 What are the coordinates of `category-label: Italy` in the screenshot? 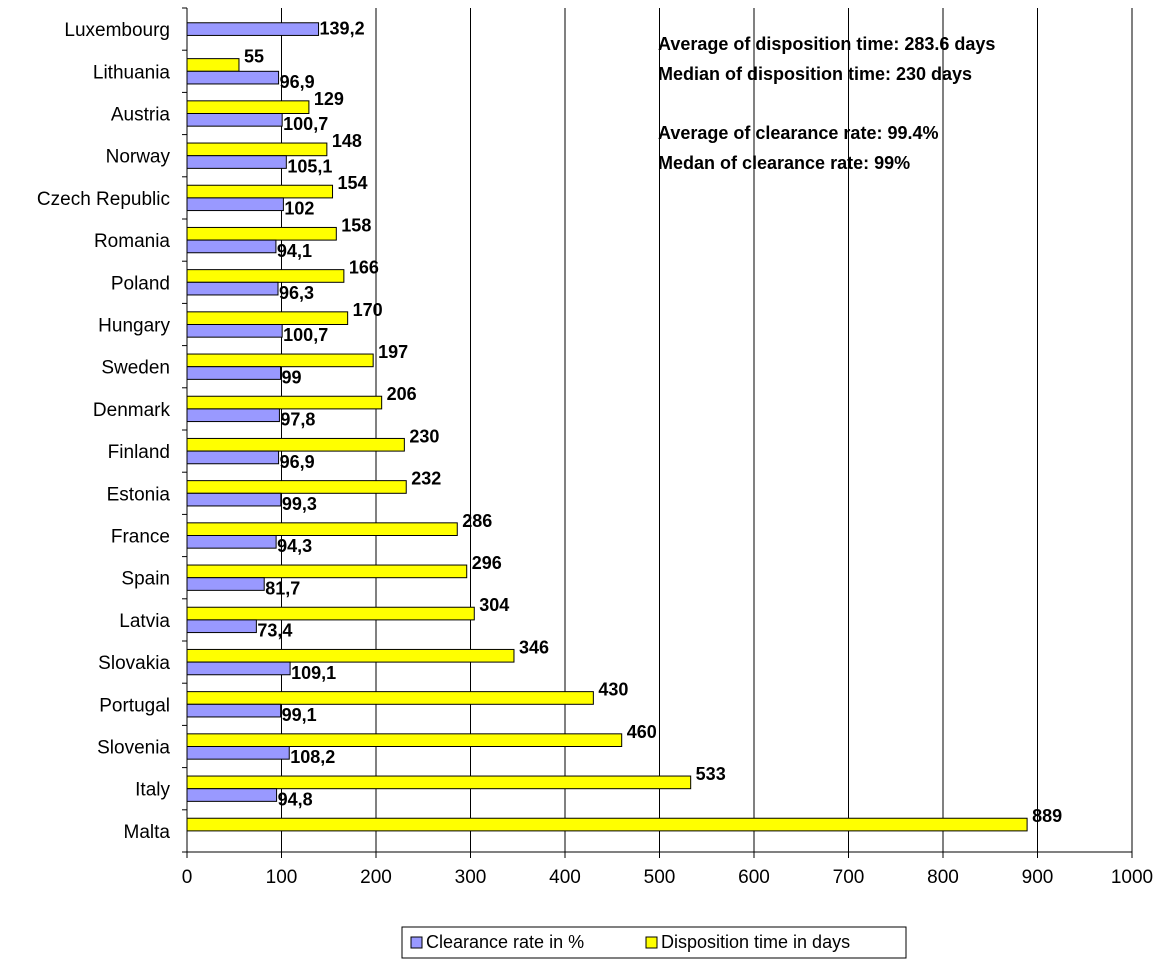 It's located at (152, 790).